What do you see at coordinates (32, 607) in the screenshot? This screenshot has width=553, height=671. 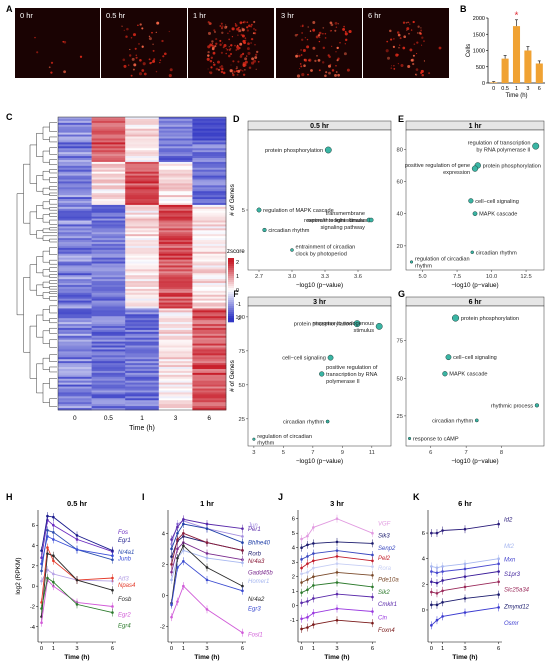 I see `y-tick-label: -2` at bounding box center [32, 607].